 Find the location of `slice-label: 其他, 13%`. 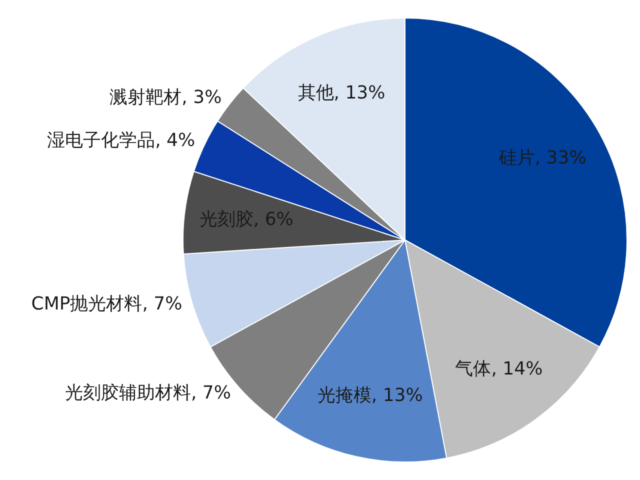

slice-label: 其他, 13% is located at coordinates (342, 93).